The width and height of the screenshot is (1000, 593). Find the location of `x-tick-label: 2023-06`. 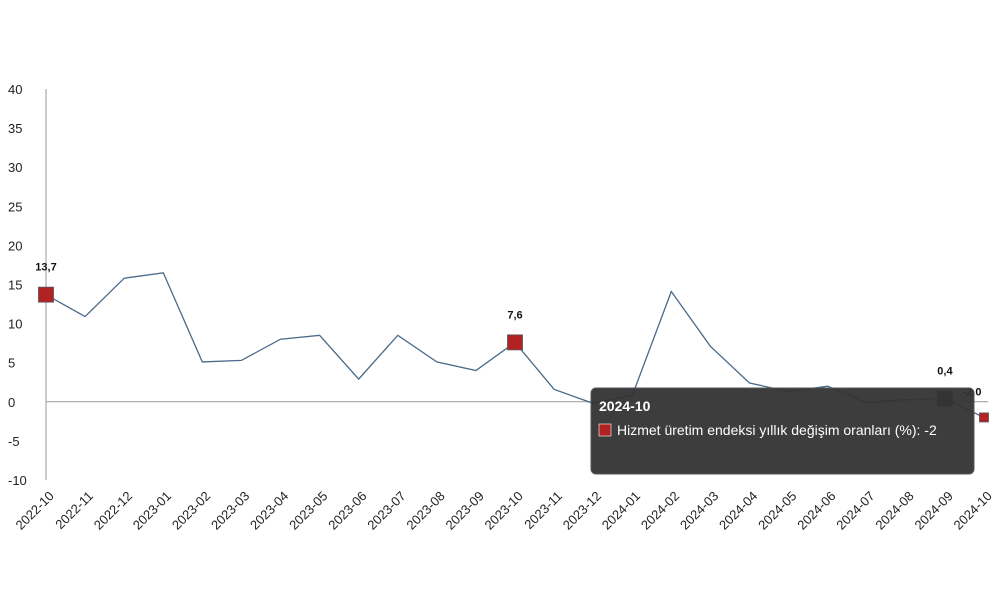

x-tick-label: 2023-06 is located at coordinates (347, 510).